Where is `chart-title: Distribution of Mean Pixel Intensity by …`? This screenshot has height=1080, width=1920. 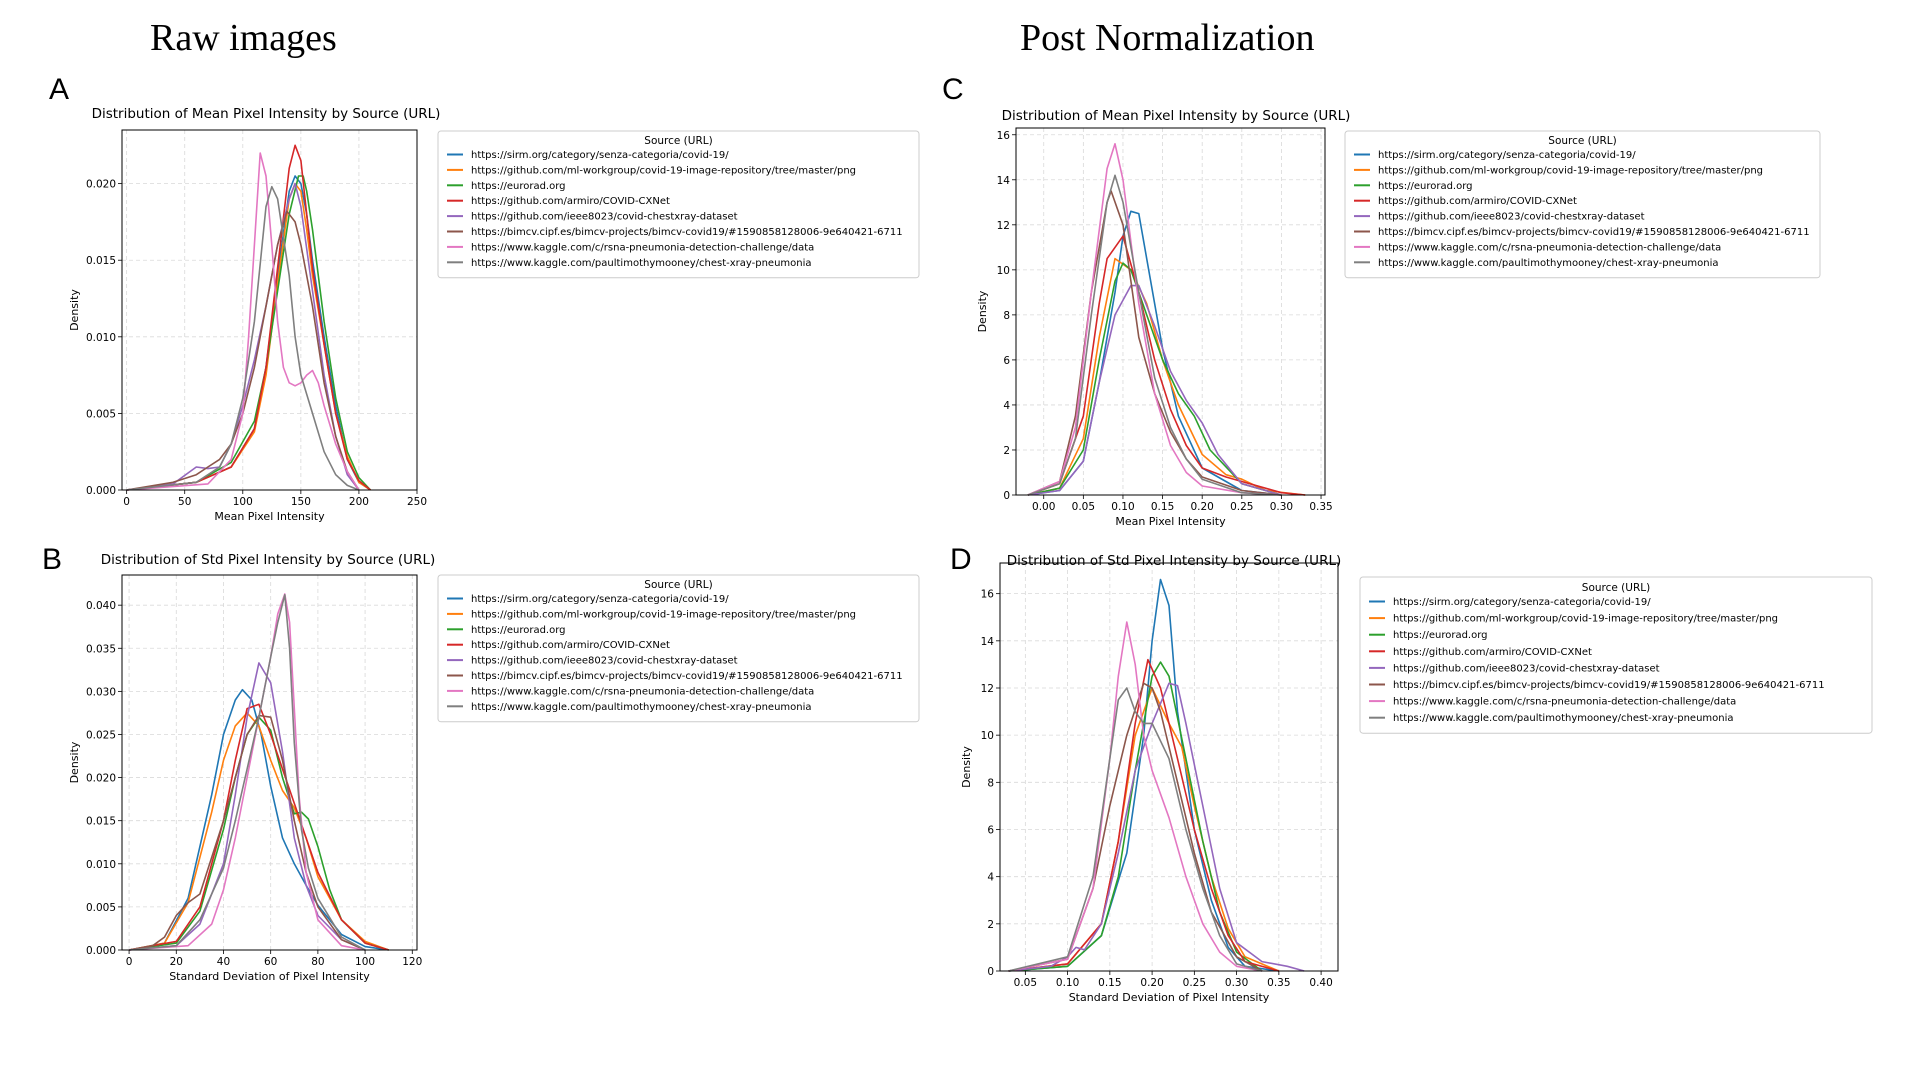 chart-title: Distribution of Mean Pixel Intensity by … is located at coordinates (1176, 116).